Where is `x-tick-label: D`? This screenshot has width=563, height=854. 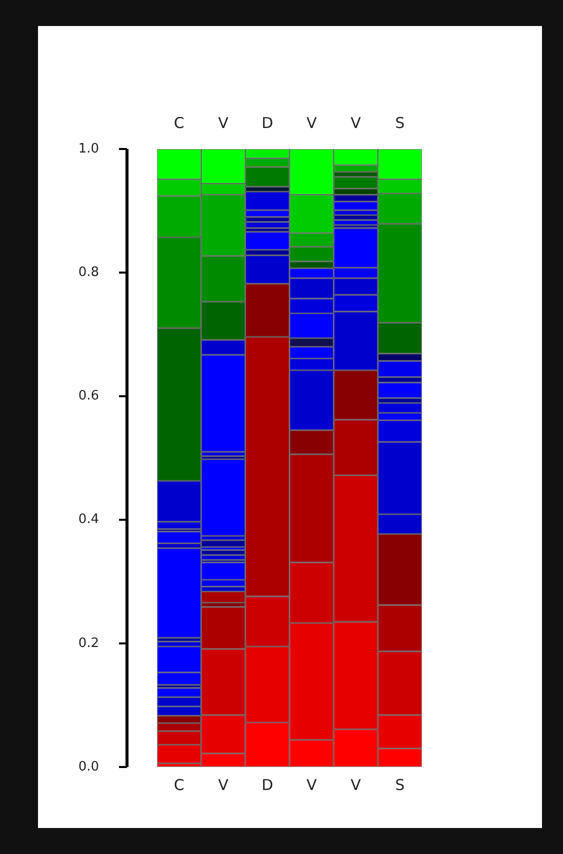 x-tick-label: D is located at coordinates (268, 785).